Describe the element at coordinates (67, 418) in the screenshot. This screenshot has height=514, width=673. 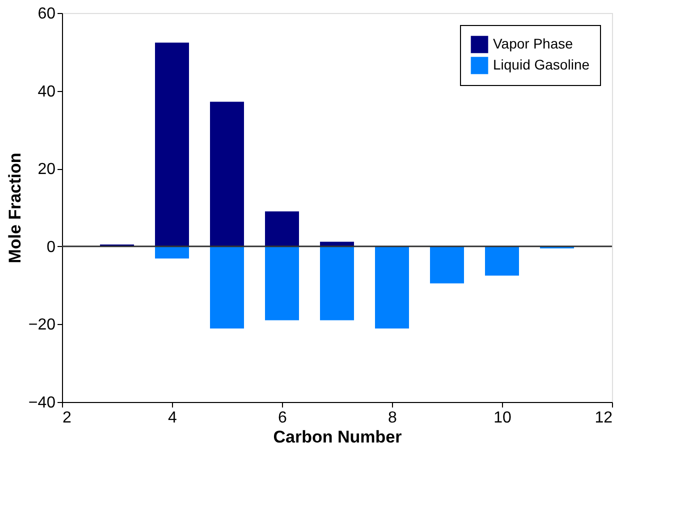
I see `x-tick-label: 2` at that location.